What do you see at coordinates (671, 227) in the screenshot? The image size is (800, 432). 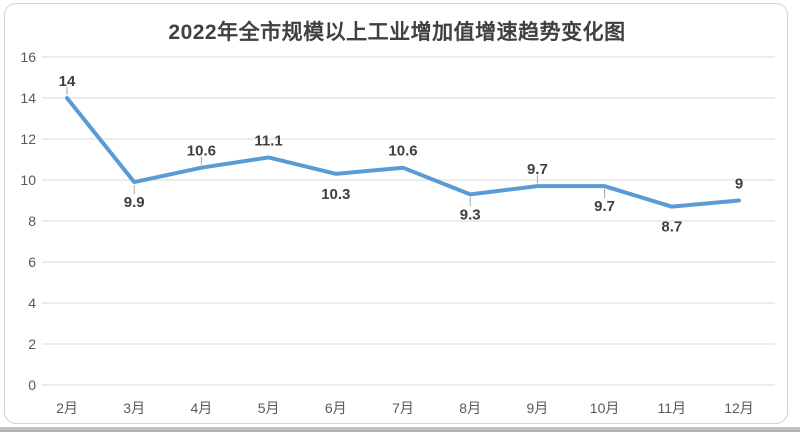 I see `data-point-label: 8.7` at bounding box center [671, 227].